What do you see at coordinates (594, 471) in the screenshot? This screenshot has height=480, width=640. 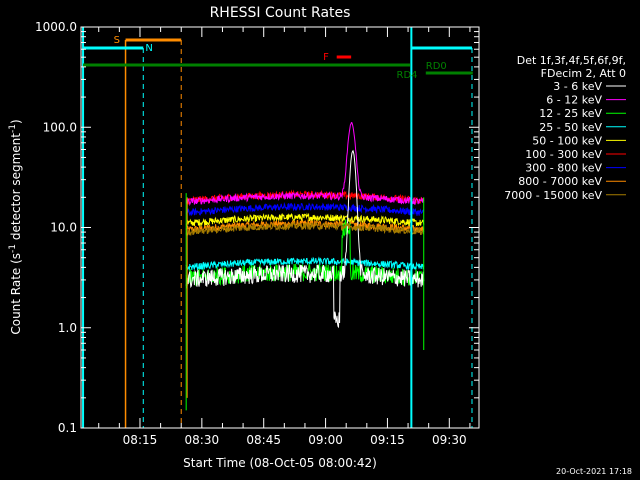 I see `footer-timestamp: 20-Oct-2021 17:18` at bounding box center [594, 471].